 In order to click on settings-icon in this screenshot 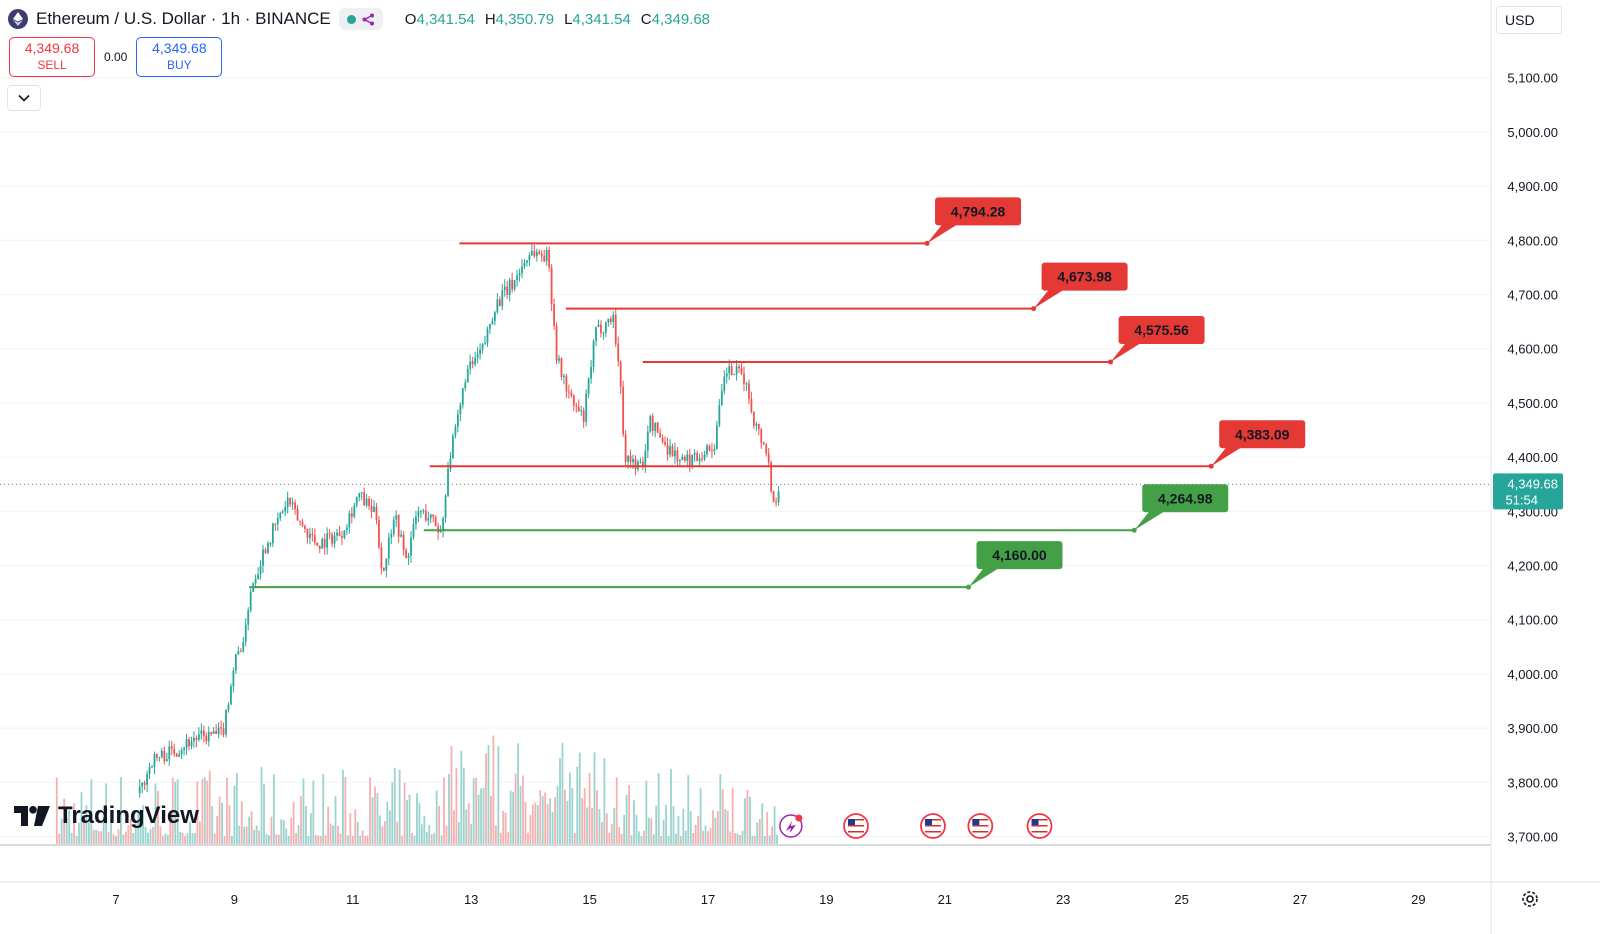, I will do `click(1530, 899)`.